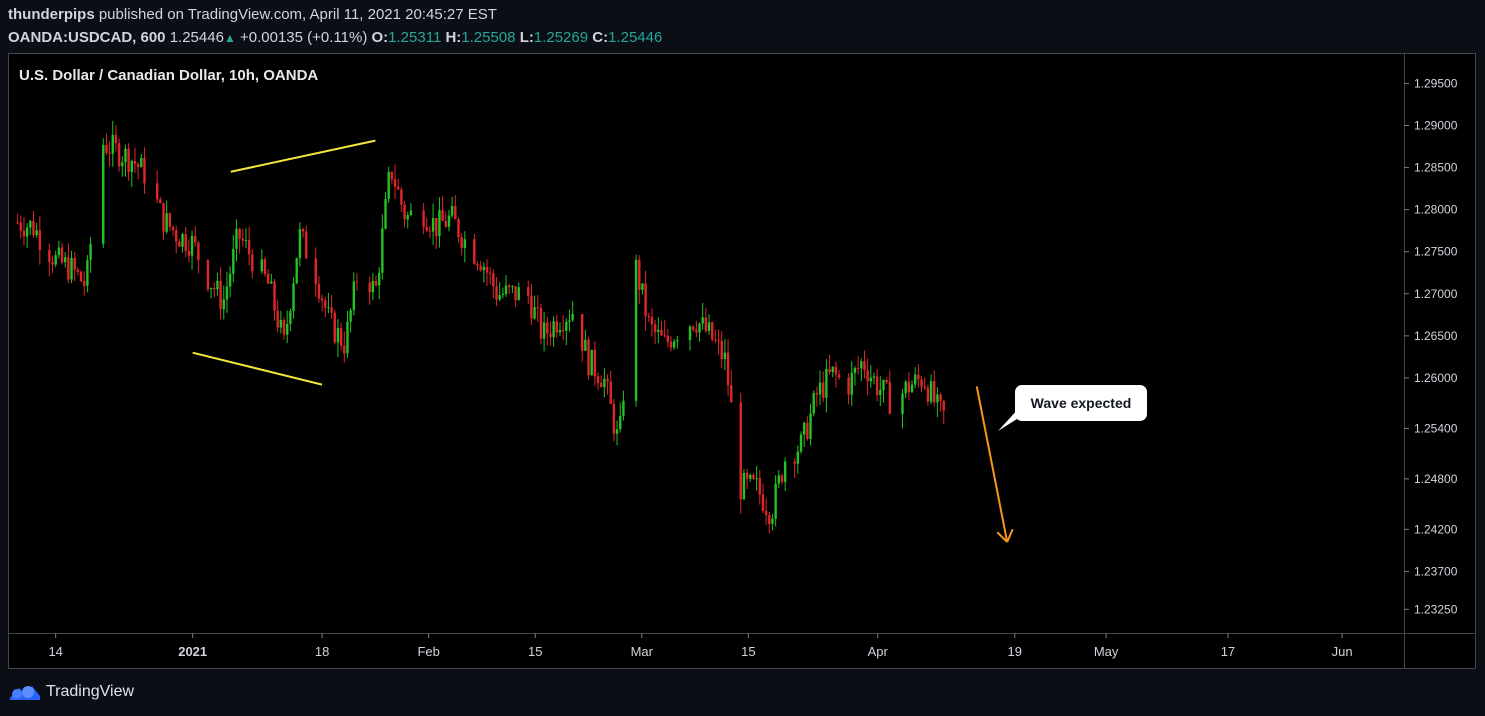 The height and width of the screenshot is (716, 1485). I want to click on y-tick-label: 1.25400, so click(1436, 428).